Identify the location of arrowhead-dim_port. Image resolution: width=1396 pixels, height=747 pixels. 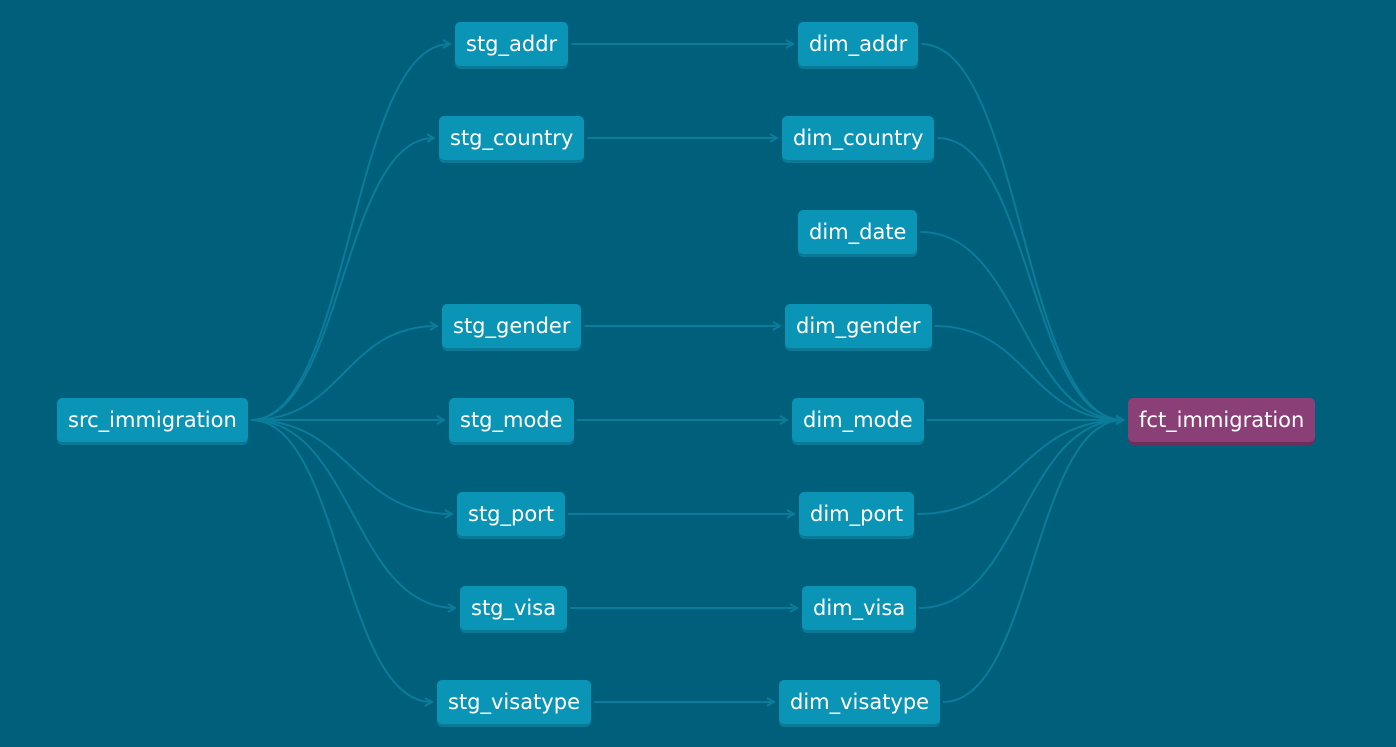
(791, 514).